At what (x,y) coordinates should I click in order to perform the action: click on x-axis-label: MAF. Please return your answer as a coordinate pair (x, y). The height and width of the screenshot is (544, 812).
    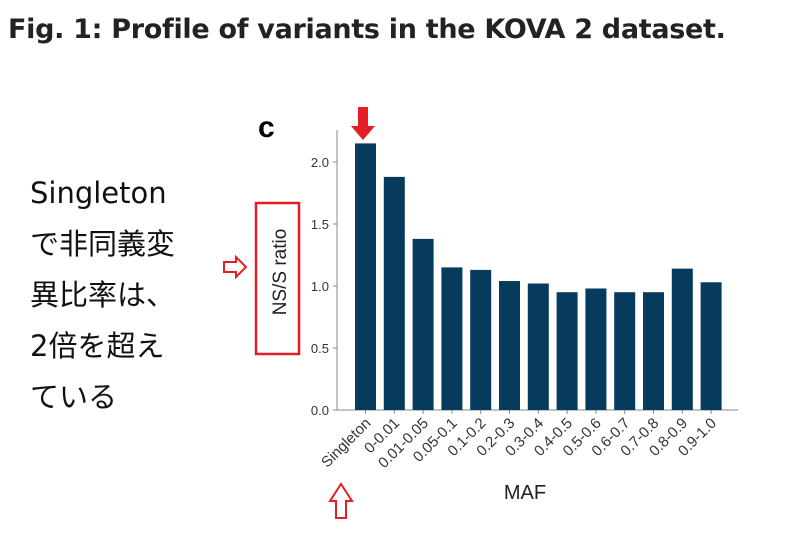
    Looking at the image, I should click on (525, 493).